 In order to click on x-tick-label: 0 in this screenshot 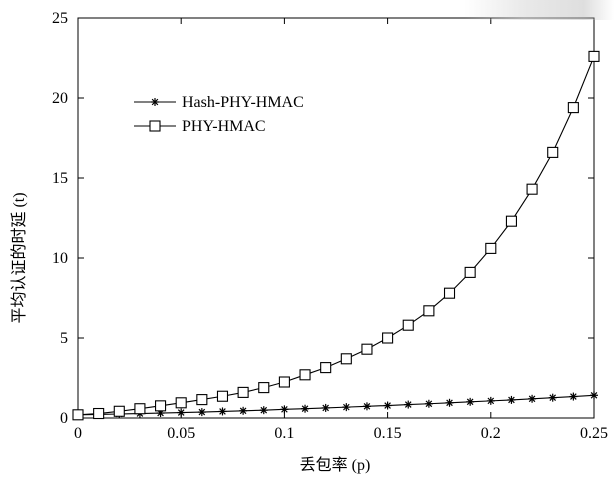, I will do `click(78, 433)`.